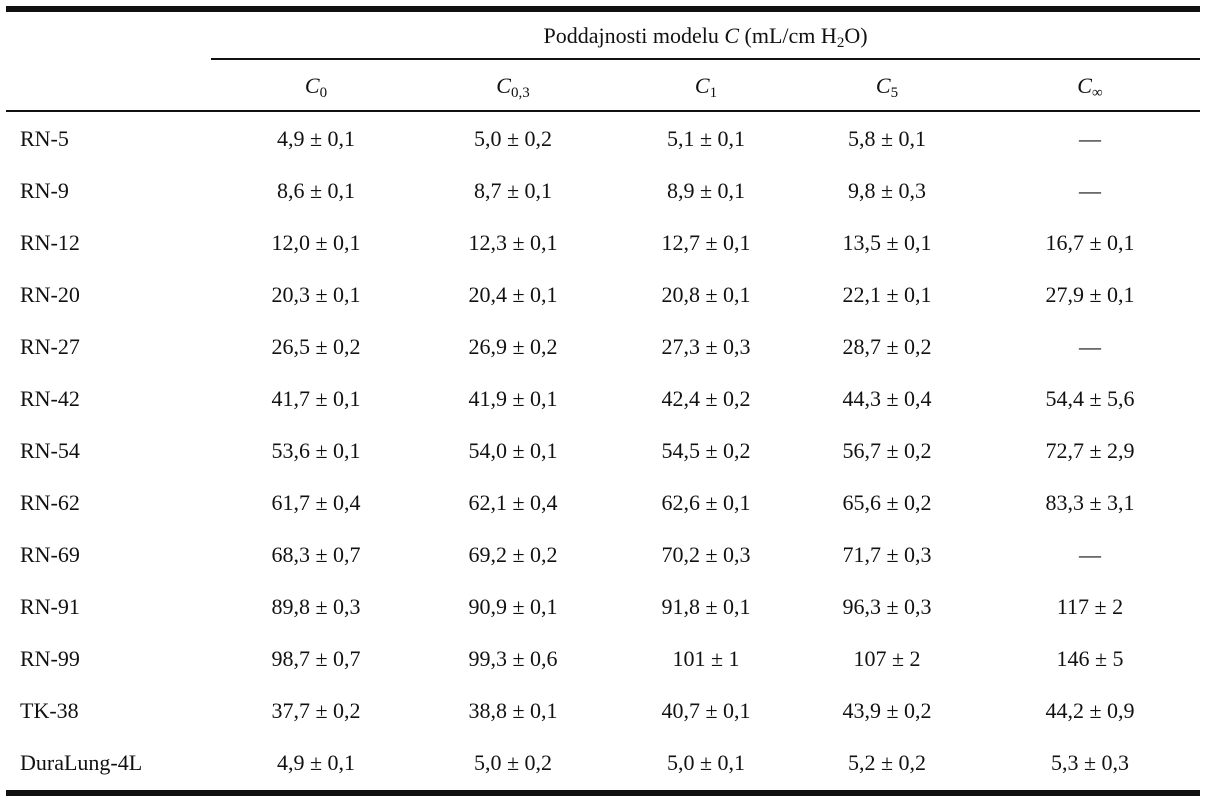 The width and height of the screenshot is (1206, 800). Describe the element at coordinates (1090, 242) in the screenshot. I see `table-cell: 16,7 ± 0,1` at that location.